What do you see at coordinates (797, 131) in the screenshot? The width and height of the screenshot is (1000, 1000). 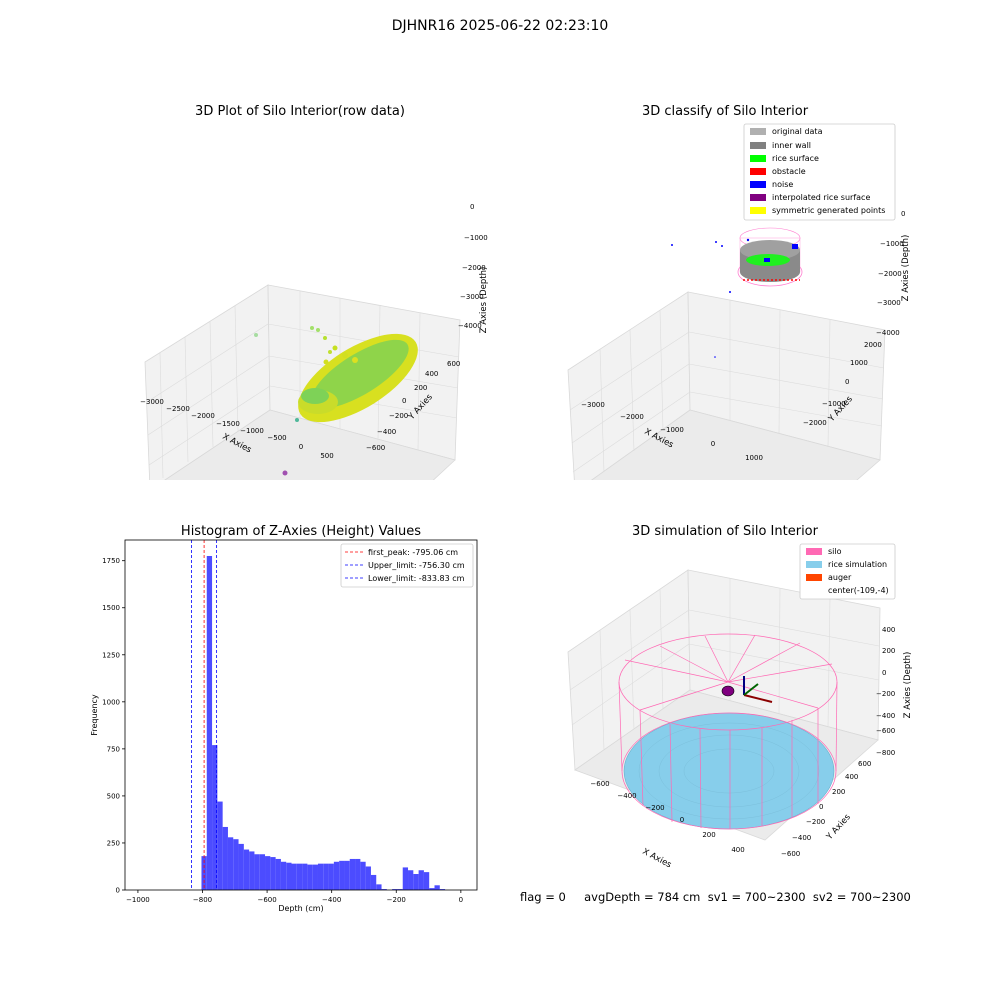 I see `legend-label: original data` at bounding box center [797, 131].